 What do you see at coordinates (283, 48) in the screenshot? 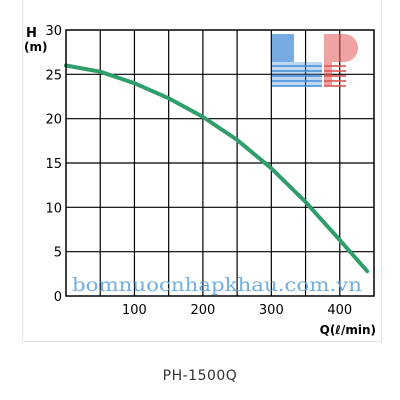
I see `logo-l-upright` at bounding box center [283, 48].